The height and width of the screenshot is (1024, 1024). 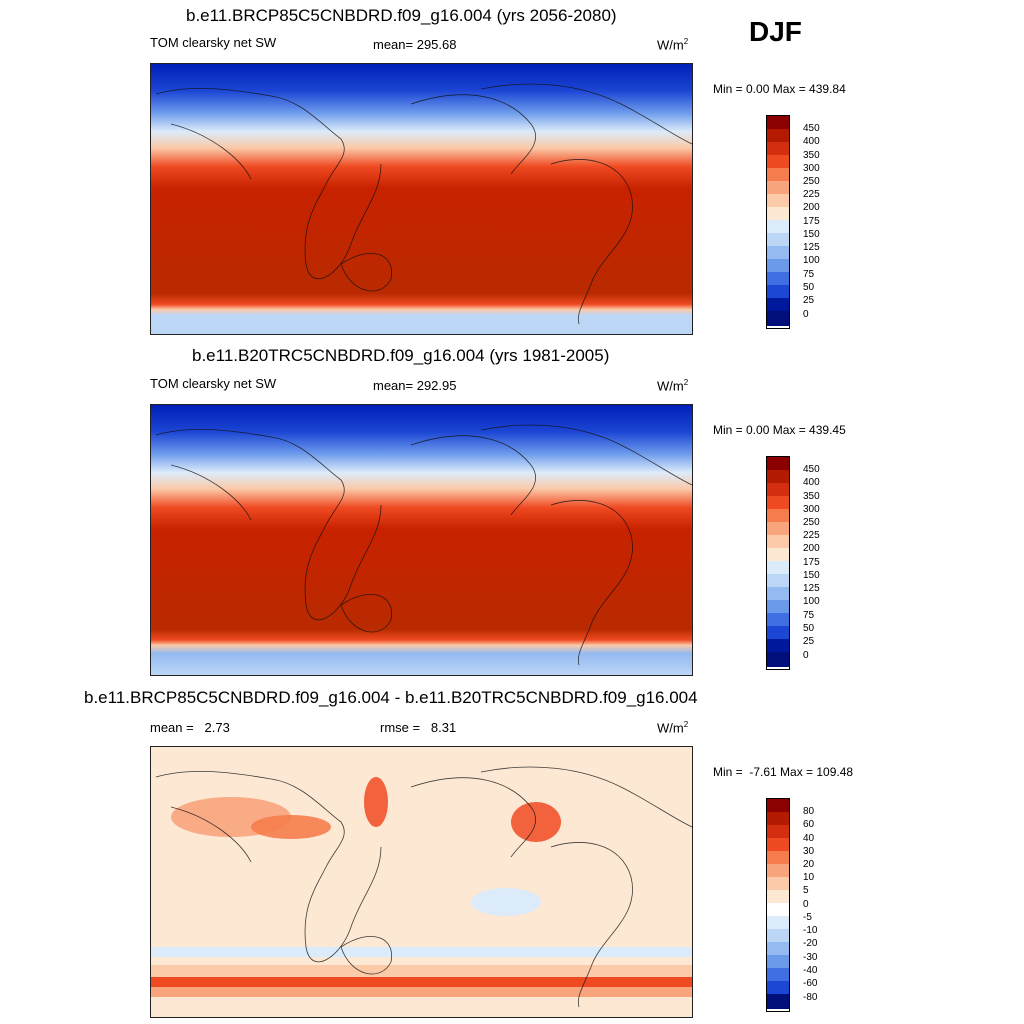 I want to click on panel1-tick: 125, so click(x=811, y=247).